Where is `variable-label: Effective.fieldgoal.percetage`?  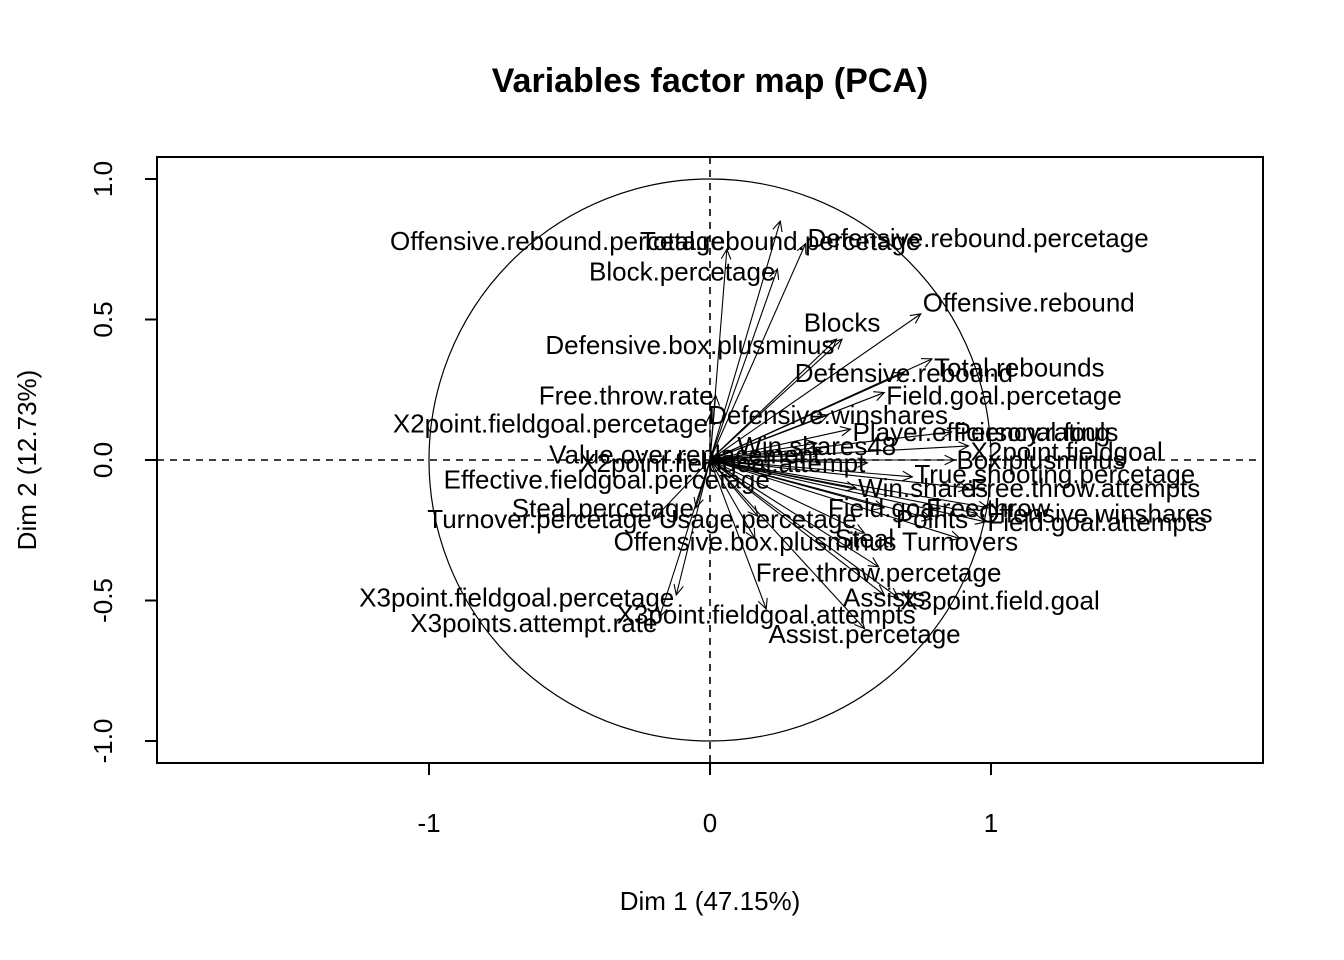
variable-label: Effective.fieldgoal.percetage is located at coordinates (607, 480).